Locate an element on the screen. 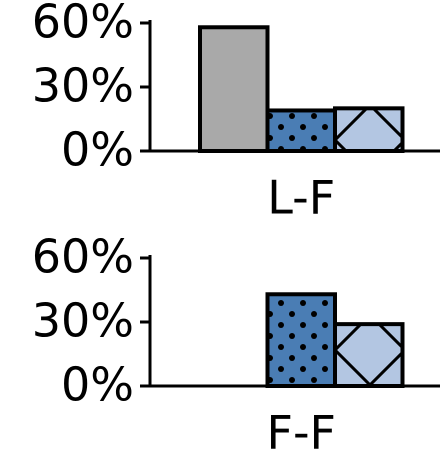 This screenshot has height=454, width=442. bar is located at coordinates (234, 89).